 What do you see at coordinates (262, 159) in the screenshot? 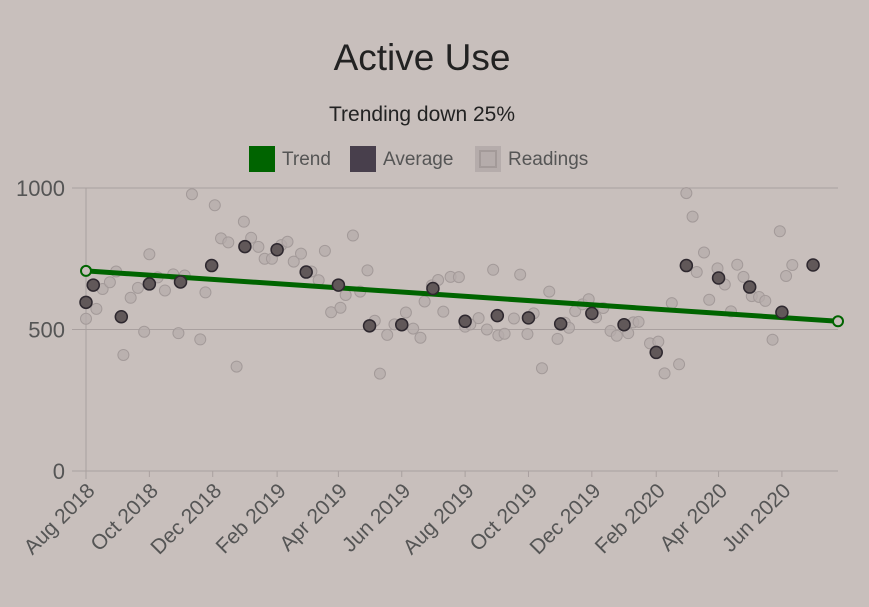
I see `legend-swatch-trend` at bounding box center [262, 159].